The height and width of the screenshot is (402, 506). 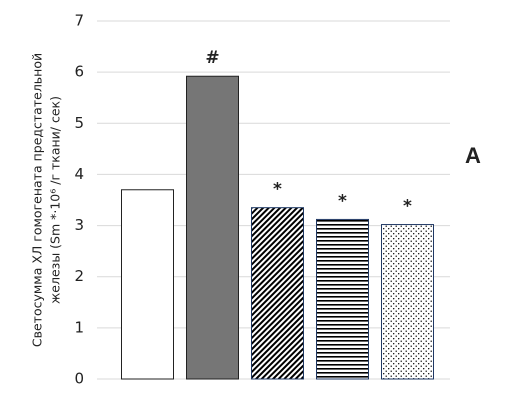 What do you see at coordinates (37, 200) in the screenshot?
I see `y-axis-label: Светосумма ХЛ гомогената предстательной` at bounding box center [37, 200].